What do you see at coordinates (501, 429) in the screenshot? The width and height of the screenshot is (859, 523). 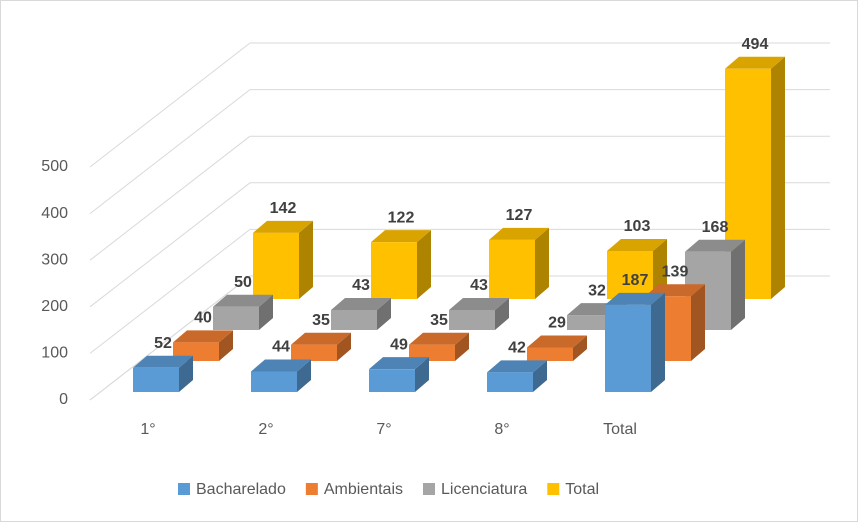 I see `x-tick-label: 8°` at bounding box center [501, 429].